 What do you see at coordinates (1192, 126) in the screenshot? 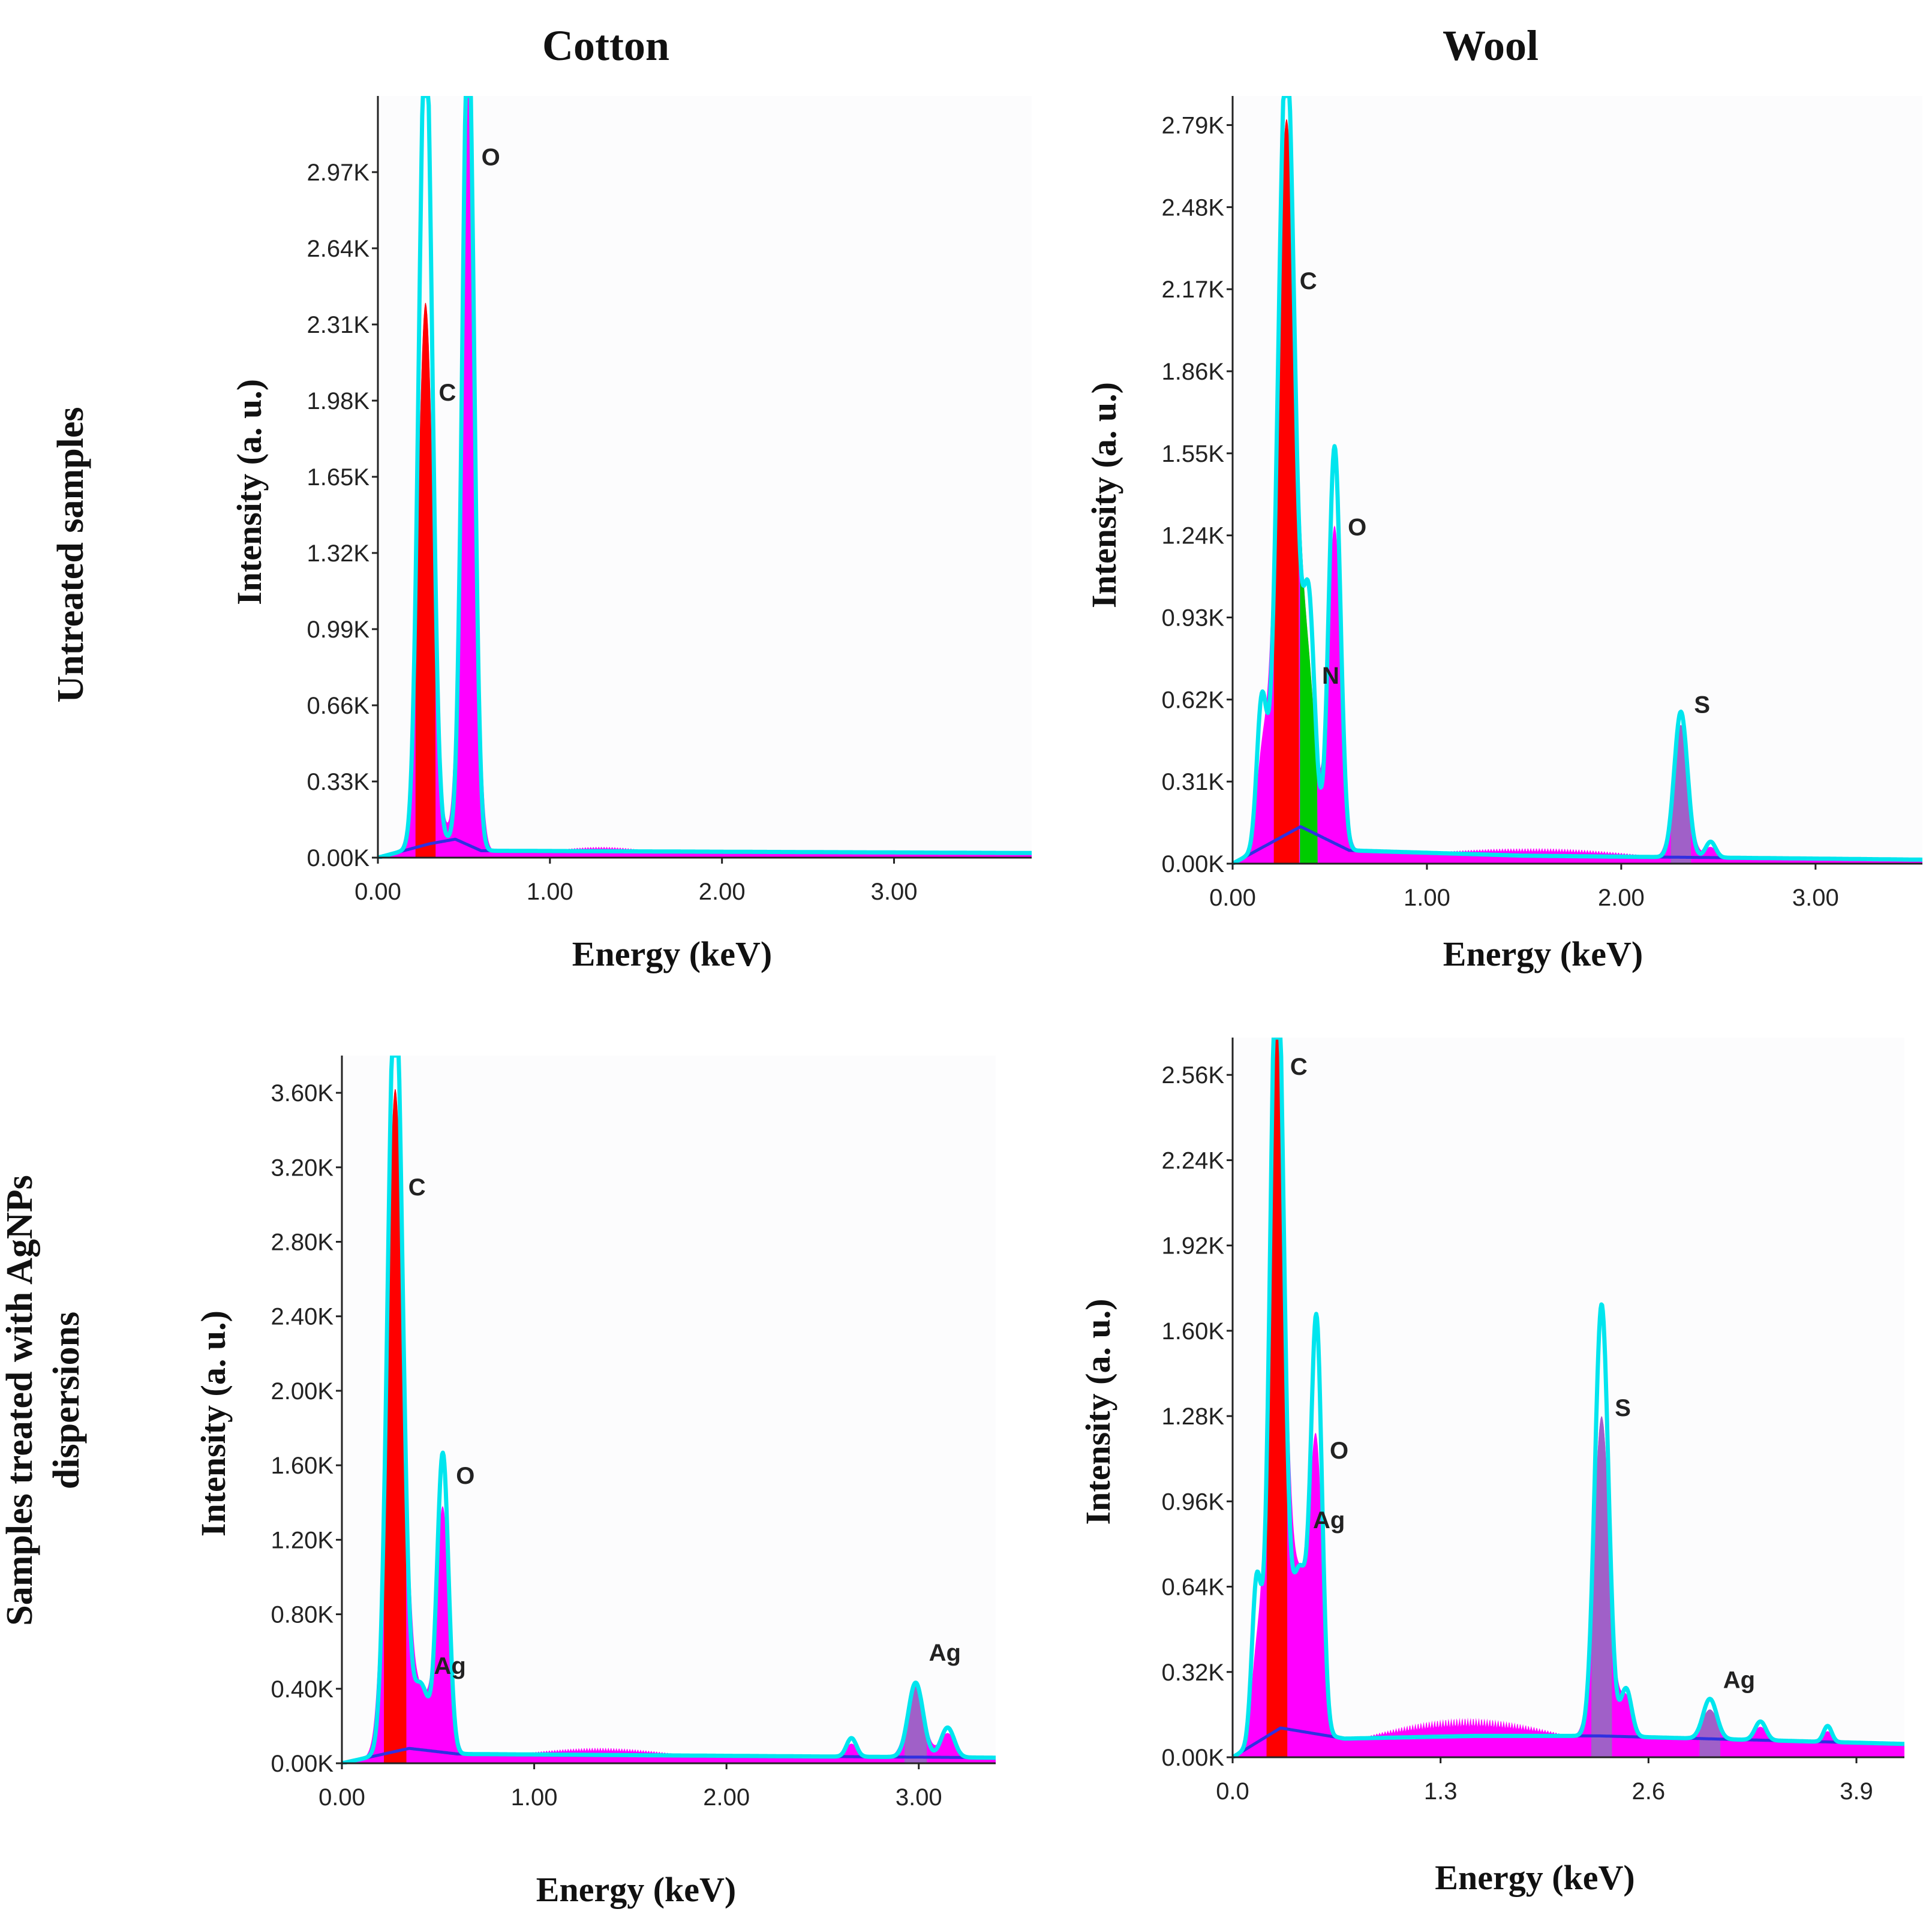
I see `y-tick-label: 2.79K` at bounding box center [1192, 126].